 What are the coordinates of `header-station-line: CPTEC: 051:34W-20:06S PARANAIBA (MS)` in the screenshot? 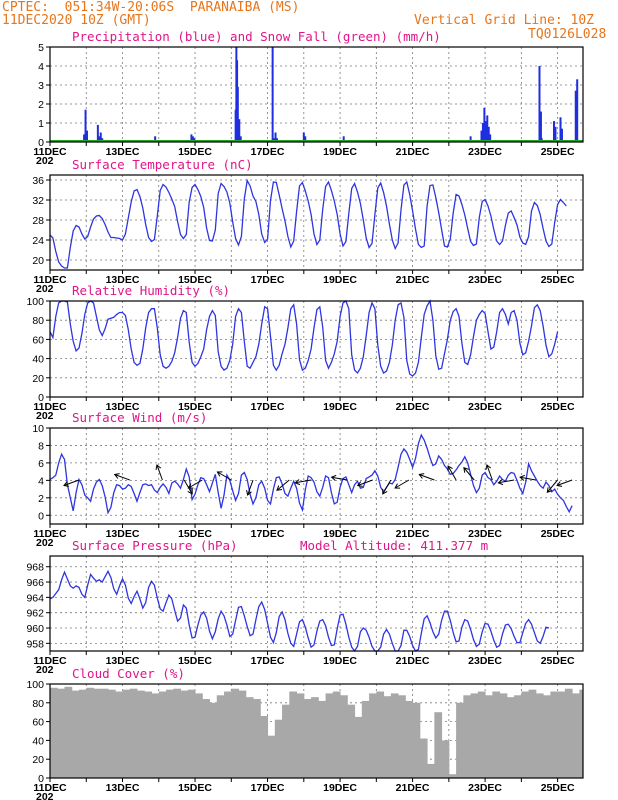 It's located at (151, 7).